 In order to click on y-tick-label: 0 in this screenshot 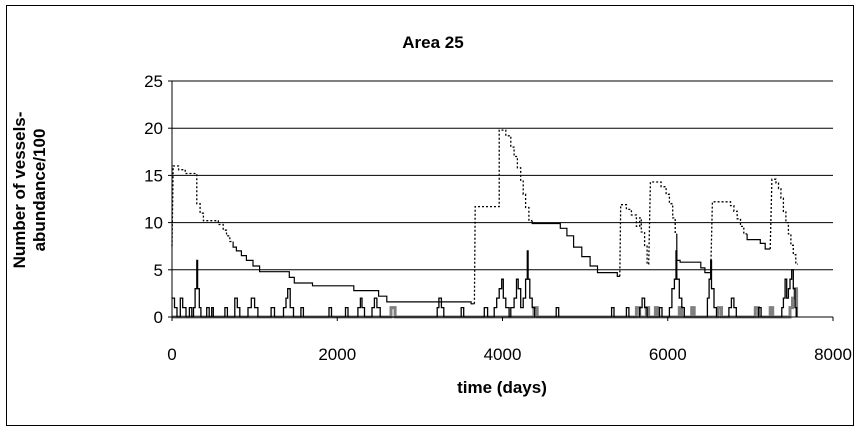, I will do `click(158, 317)`.